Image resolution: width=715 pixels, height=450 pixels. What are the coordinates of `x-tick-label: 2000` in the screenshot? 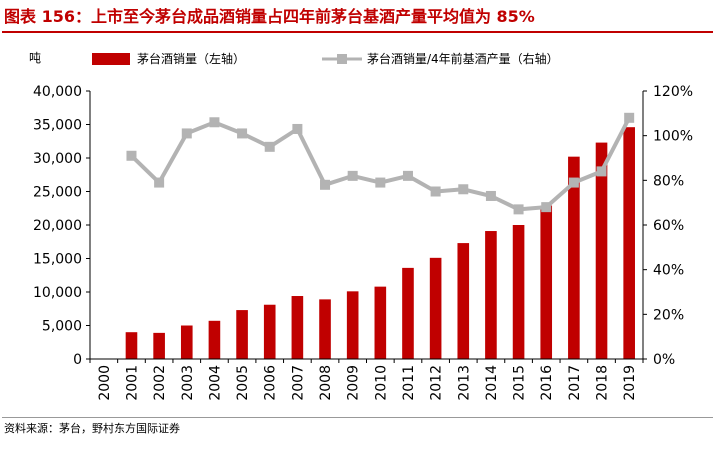 It's located at (105, 383).